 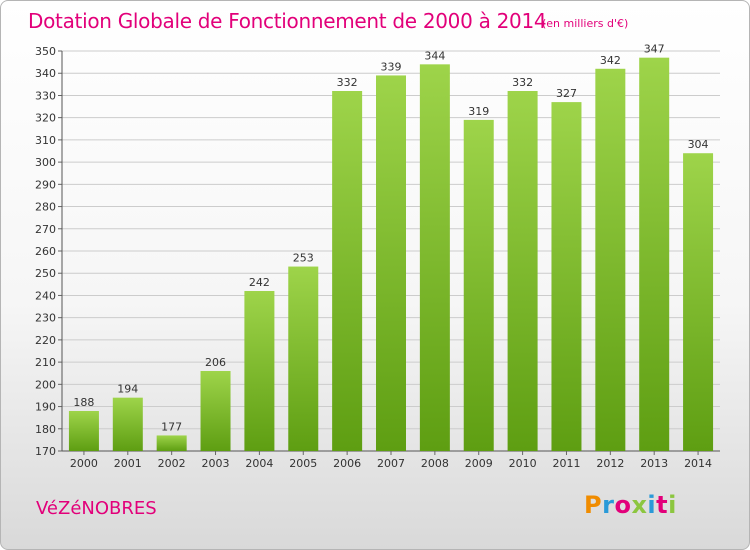 What do you see at coordinates (259, 282) in the screenshot?
I see `data-label: 242` at bounding box center [259, 282].